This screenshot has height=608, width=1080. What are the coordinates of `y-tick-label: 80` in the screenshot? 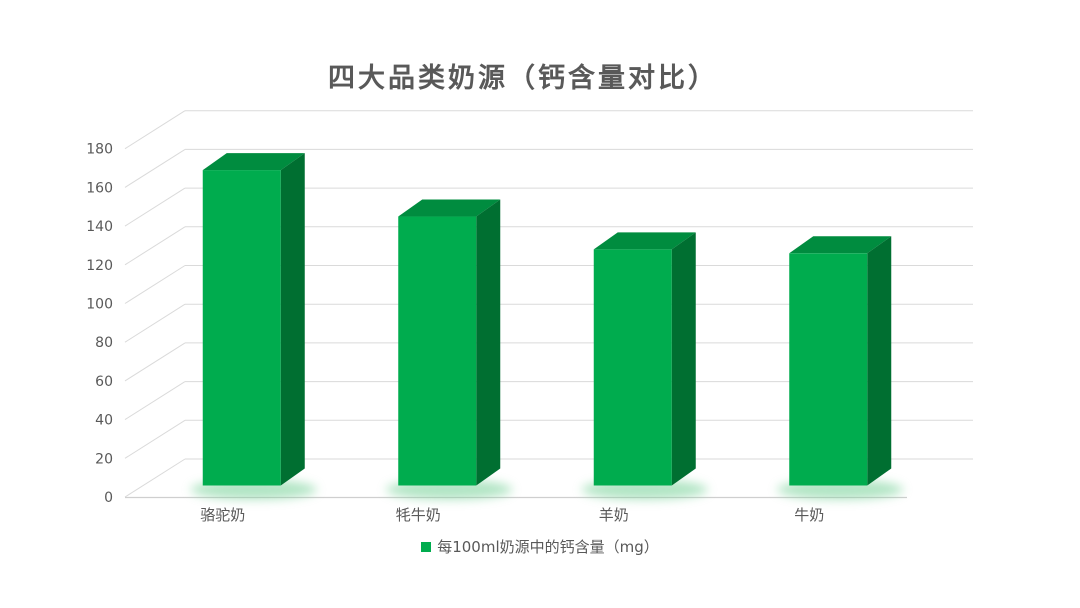 It's located at (104, 343).